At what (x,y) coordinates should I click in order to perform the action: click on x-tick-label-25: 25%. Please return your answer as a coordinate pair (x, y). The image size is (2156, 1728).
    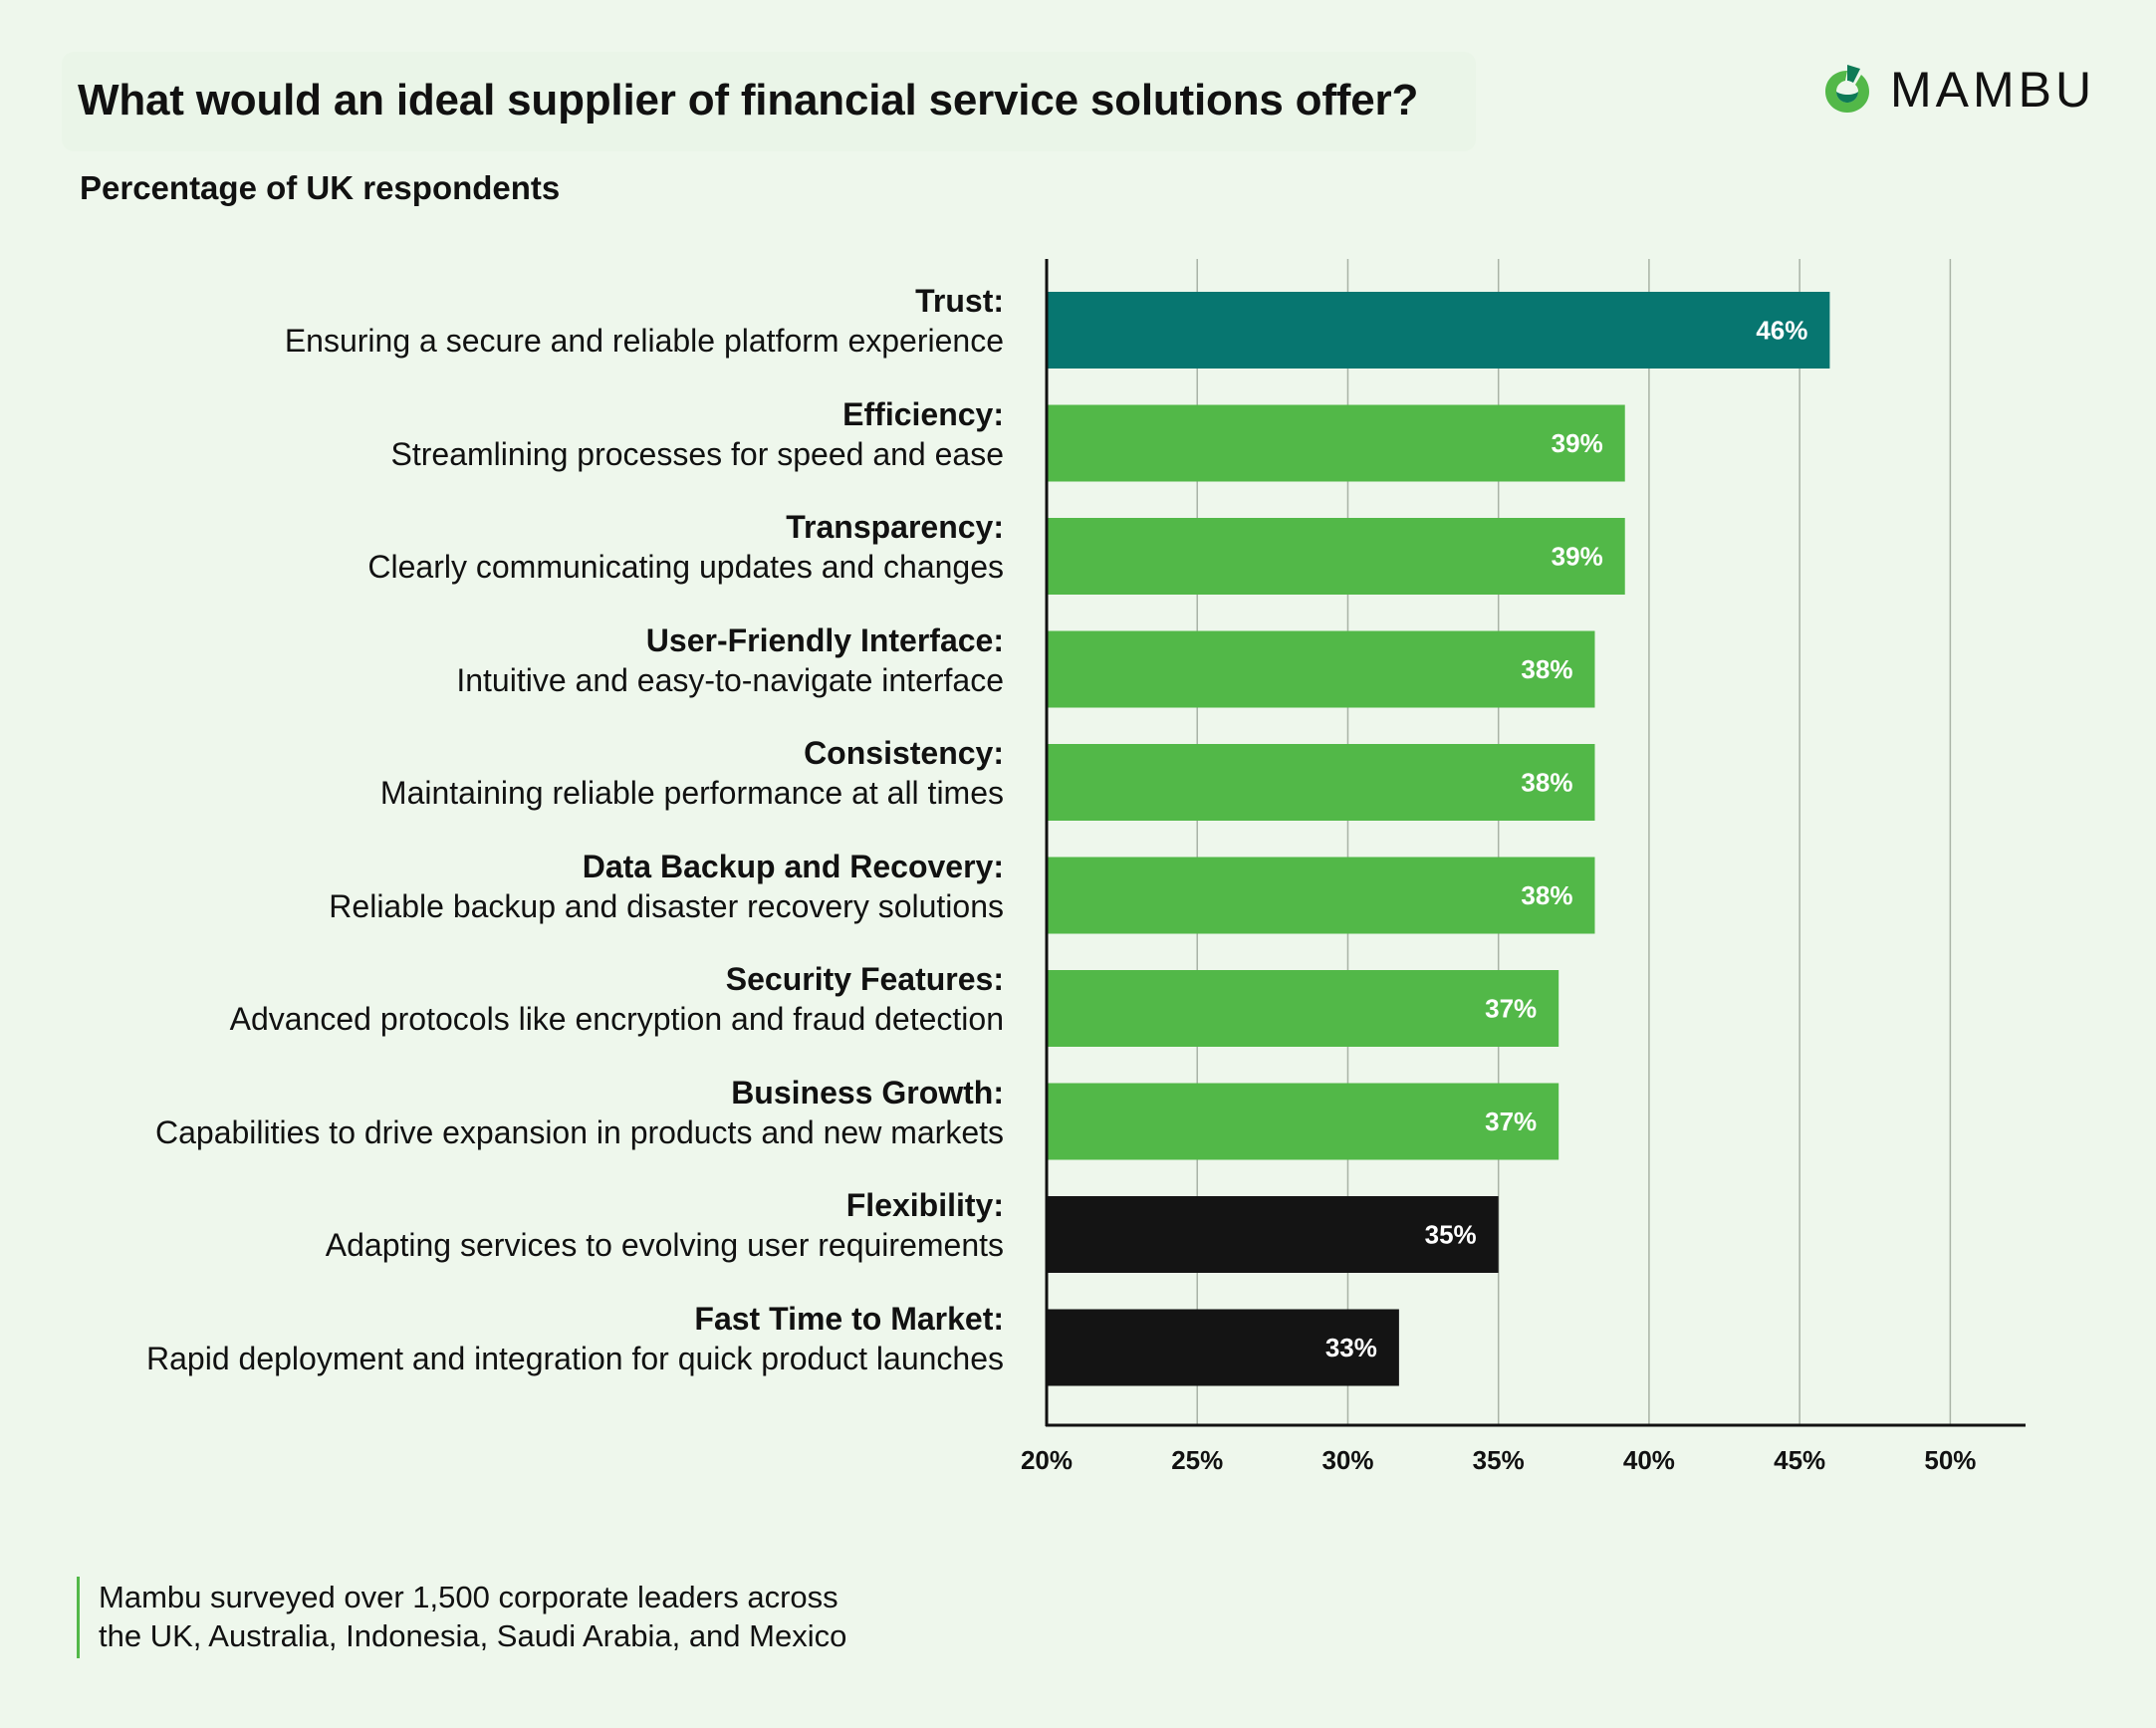
    Looking at the image, I should click on (1197, 1460).